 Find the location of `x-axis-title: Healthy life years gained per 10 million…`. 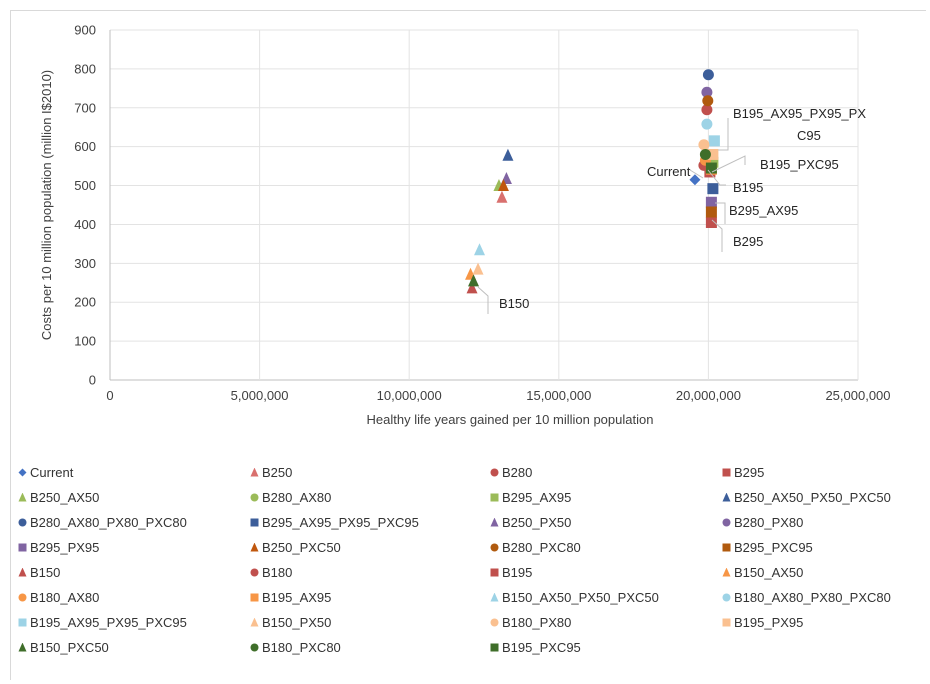

x-axis-title: Healthy life years gained per 10 million… is located at coordinates (510, 419).